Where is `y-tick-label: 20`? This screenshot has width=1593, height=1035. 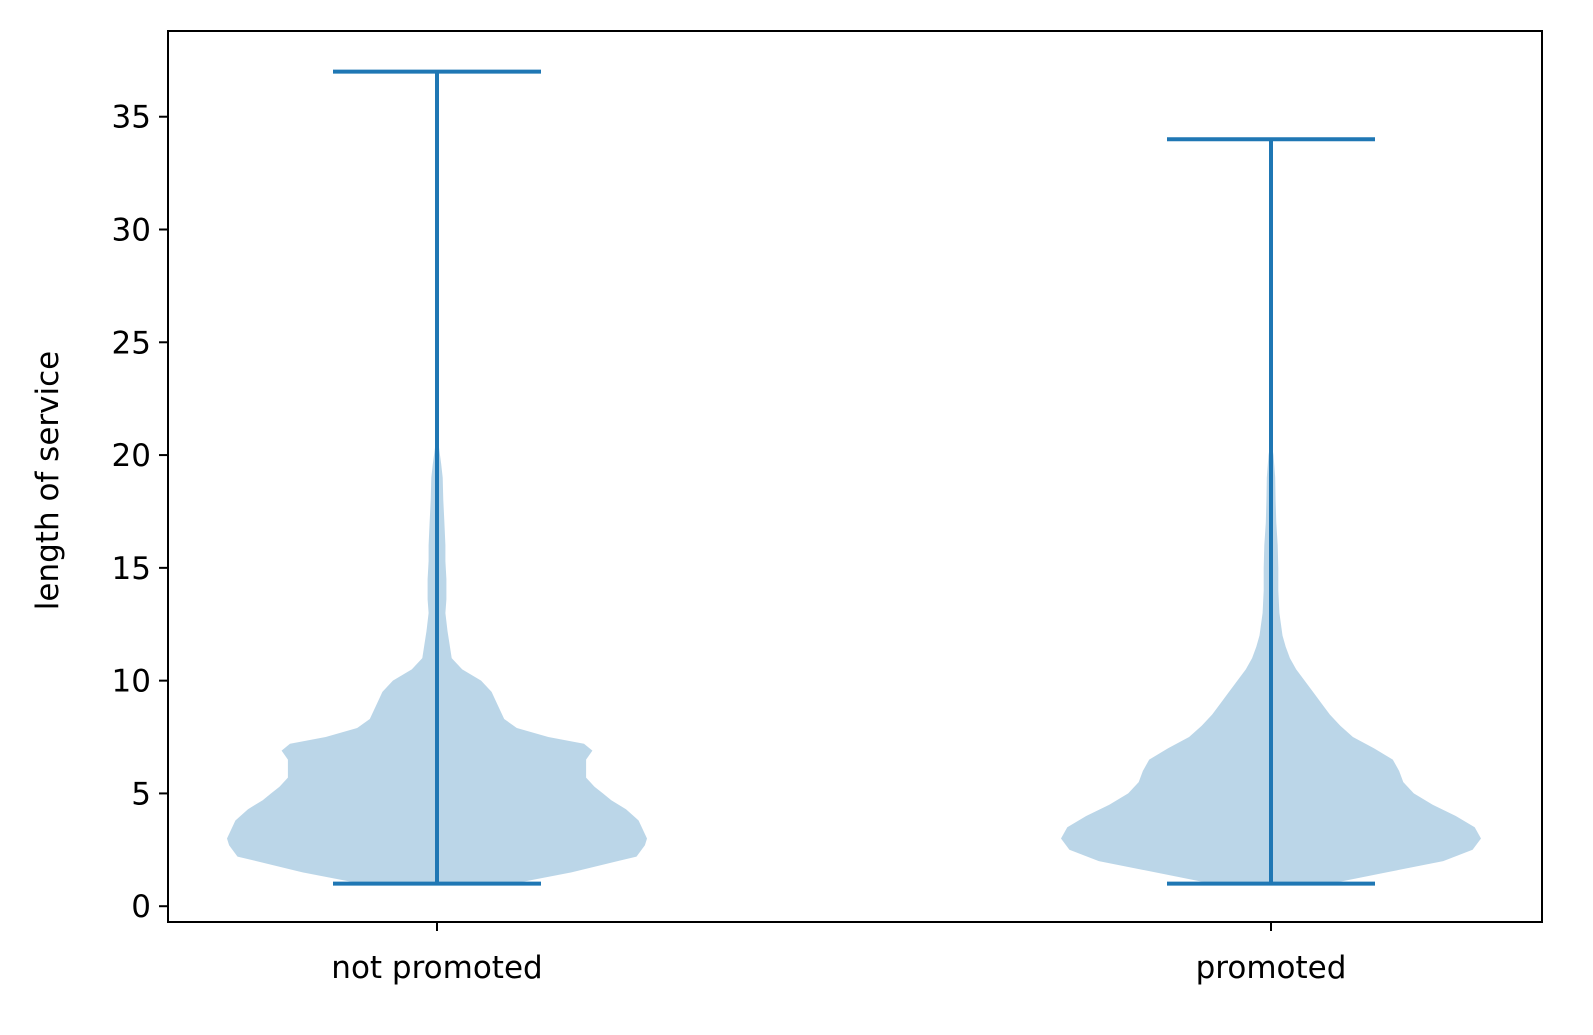 y-tick-label: 20 is located at coordinates (131, 456).